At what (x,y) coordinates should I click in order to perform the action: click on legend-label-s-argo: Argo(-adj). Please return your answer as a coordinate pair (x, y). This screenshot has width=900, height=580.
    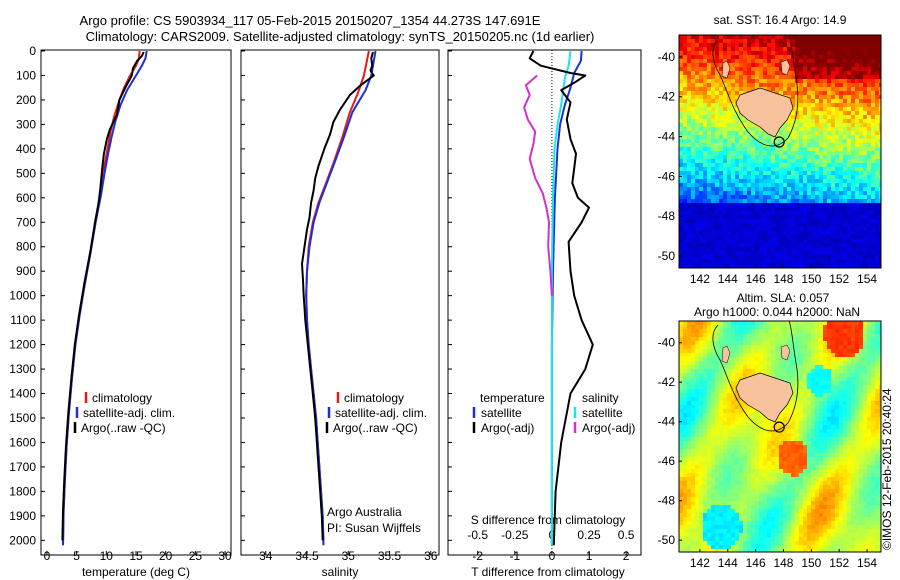
    Looking at the image, I should click on (608, 428).